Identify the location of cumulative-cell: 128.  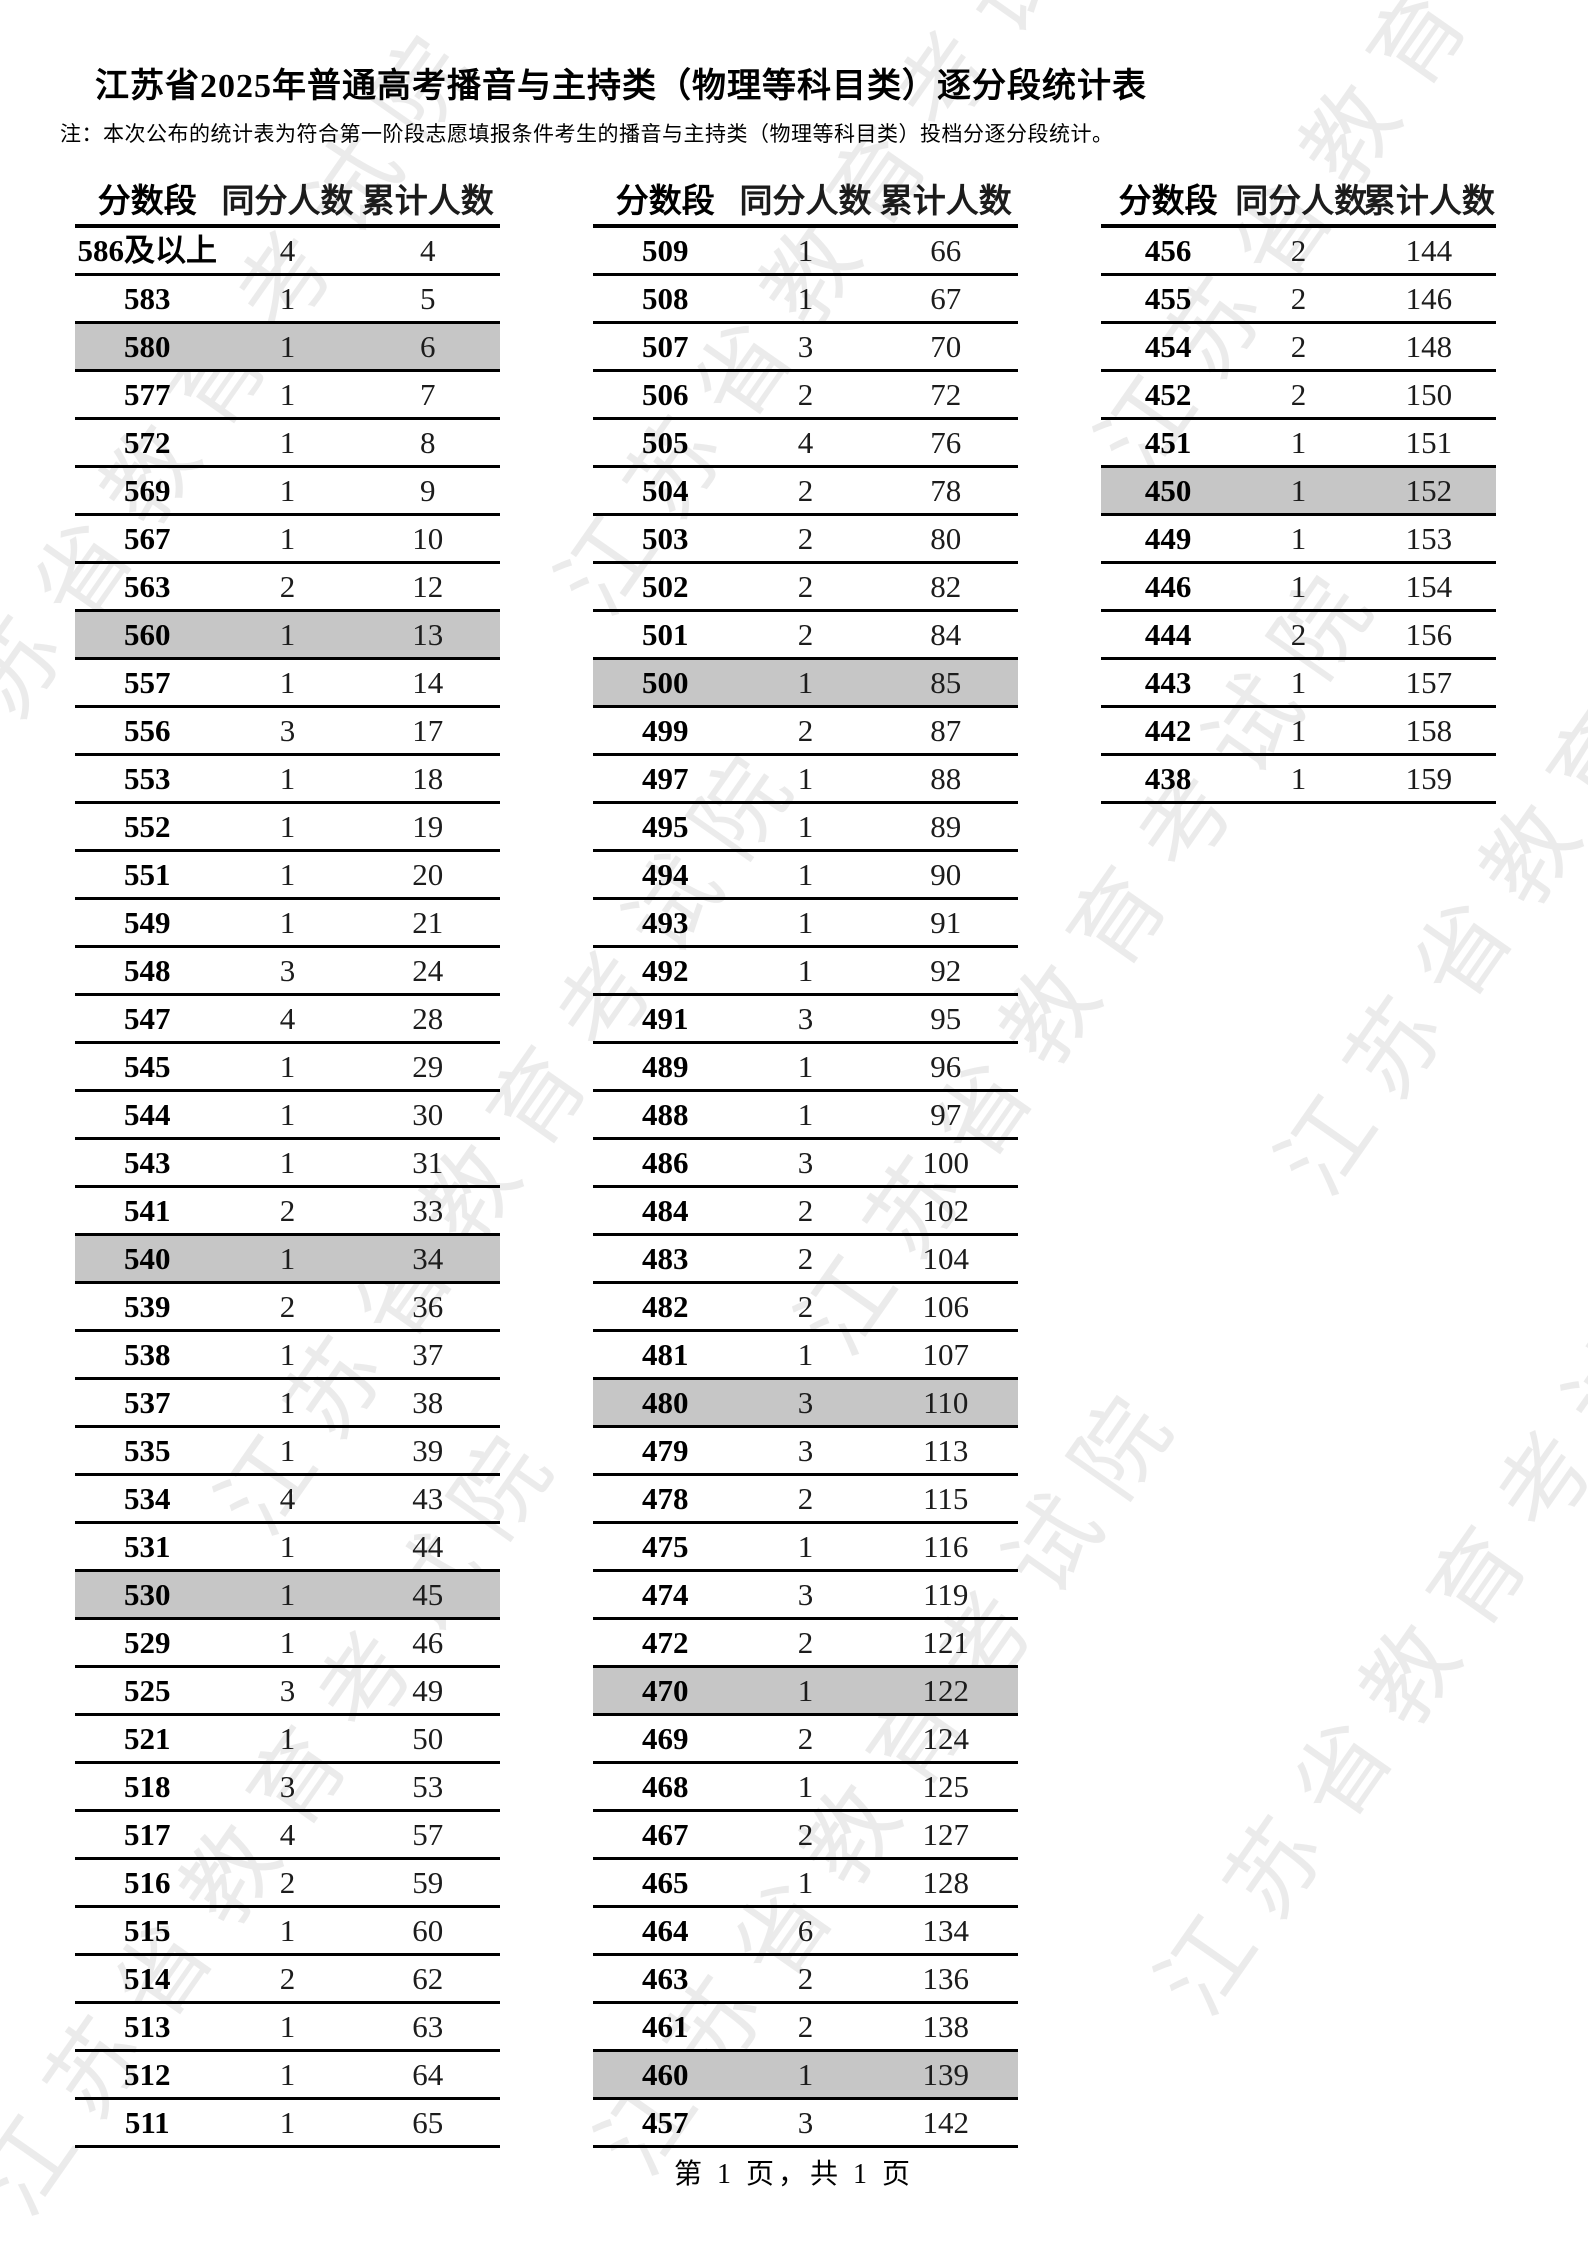
(946, 1882).